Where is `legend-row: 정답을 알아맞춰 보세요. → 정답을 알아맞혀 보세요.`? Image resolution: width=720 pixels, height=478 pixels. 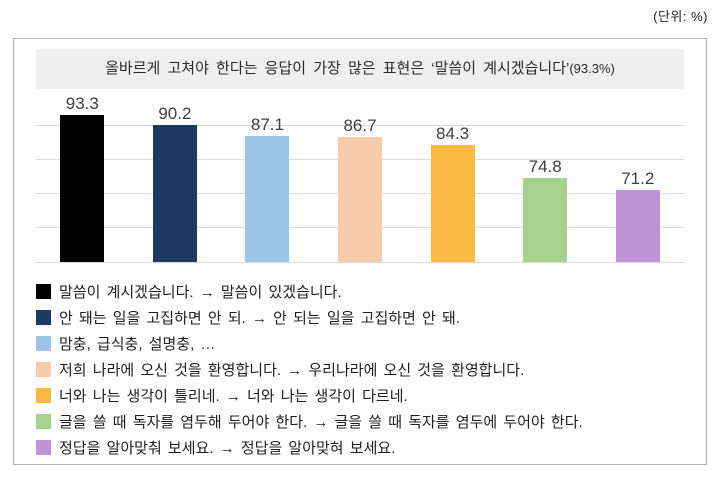
legend-row: 정답을 알아맞춰 보세요. → 정답을 알아맞혀 보세요. is located at coordinates (360, 447).